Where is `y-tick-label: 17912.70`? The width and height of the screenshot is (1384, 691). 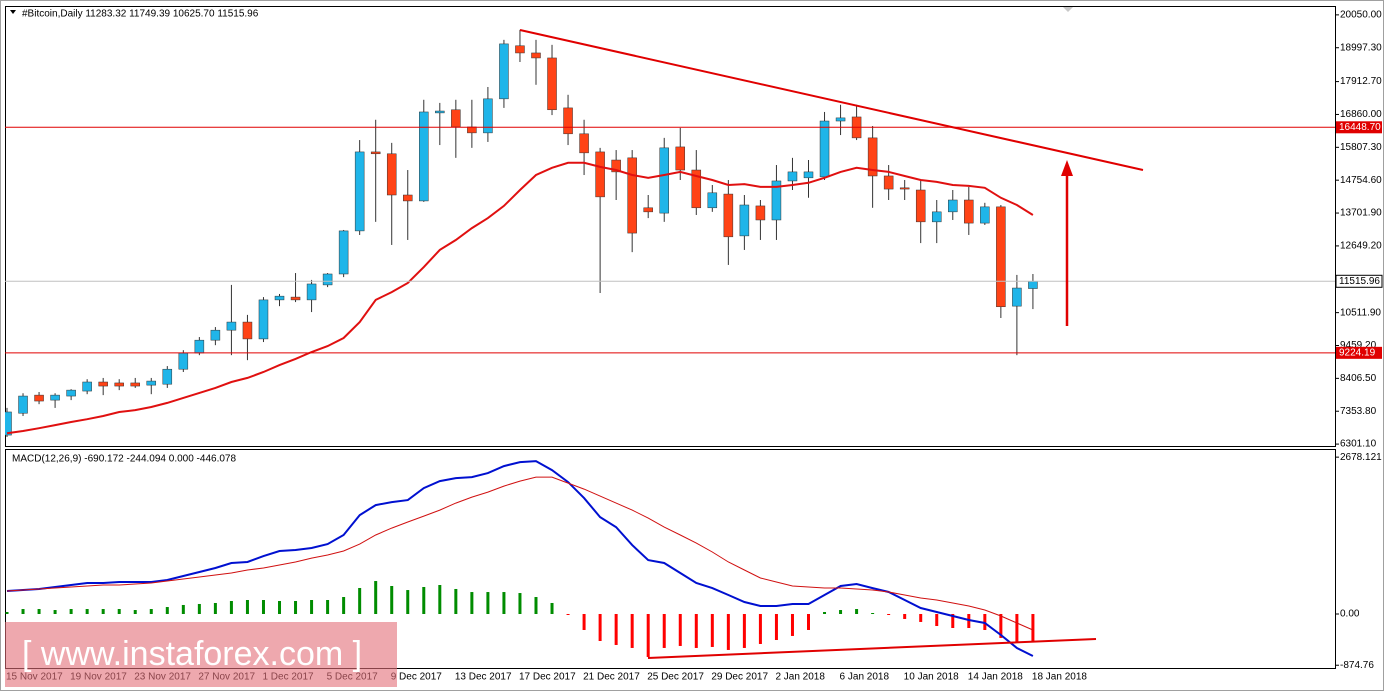
y-tick-label: 17912.70 is located at coordinates (1361, 81).